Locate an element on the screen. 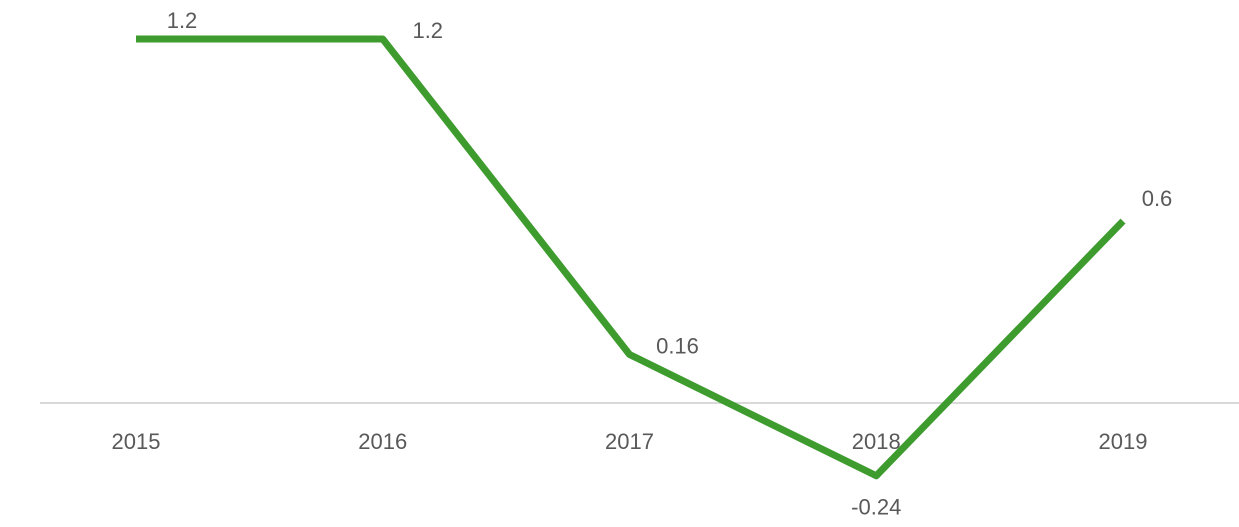 The height and width of the screenshot is (527, 1239). data-label: -0.24 is located at coordinates (876, 507).